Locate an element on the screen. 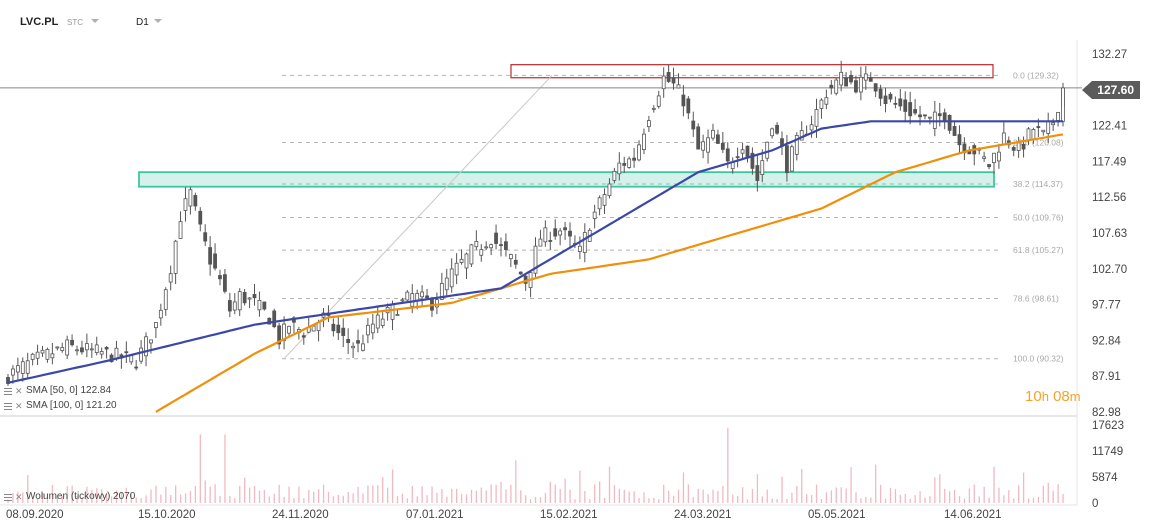 The width and height of the screenshot is (1151, 529). account-label: STC is located at coordinates (75, 22).